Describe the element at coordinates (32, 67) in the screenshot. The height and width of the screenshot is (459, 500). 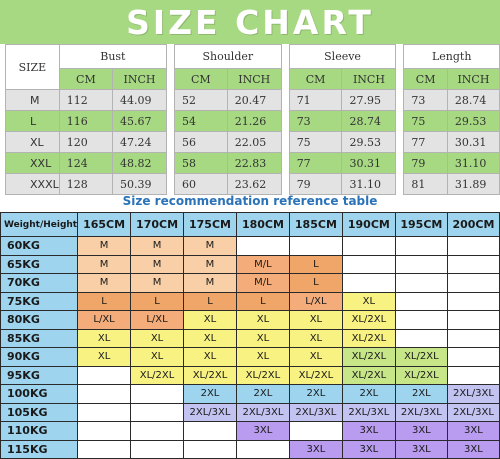
I see `size-header: SIZE` at that location.